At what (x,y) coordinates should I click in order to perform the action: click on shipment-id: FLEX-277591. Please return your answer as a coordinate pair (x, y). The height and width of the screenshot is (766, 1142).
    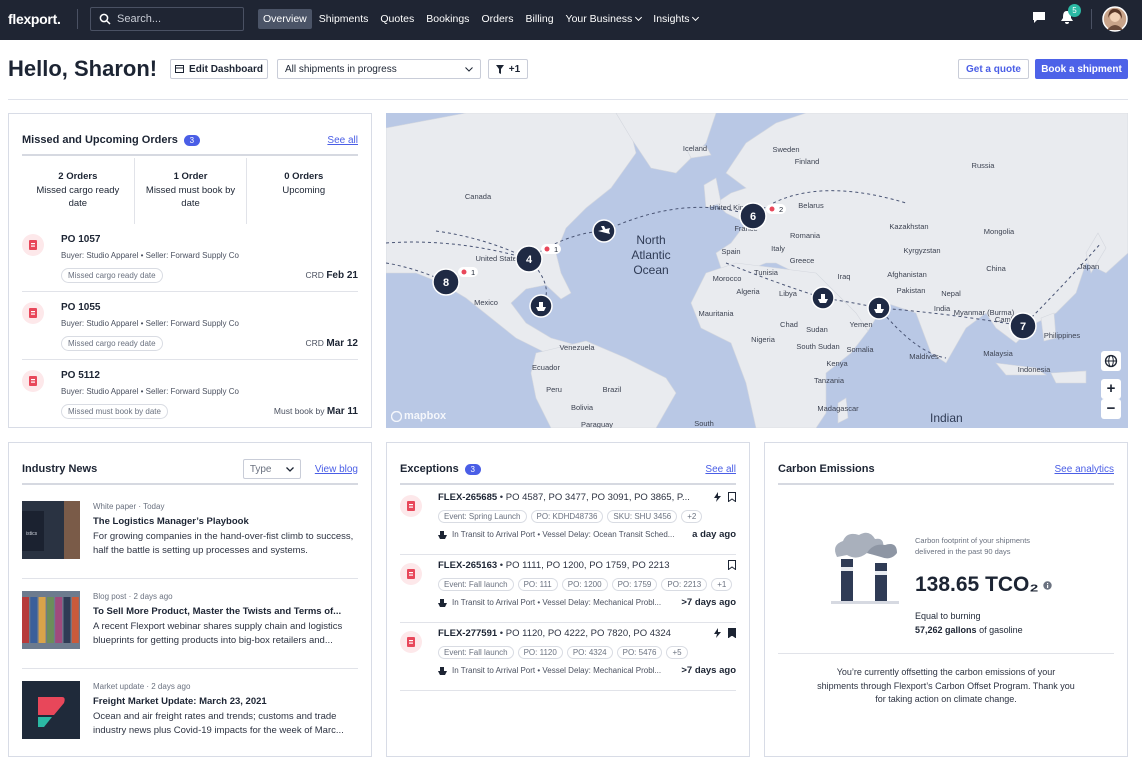
    Looking at the image, I should click on (468, 633).